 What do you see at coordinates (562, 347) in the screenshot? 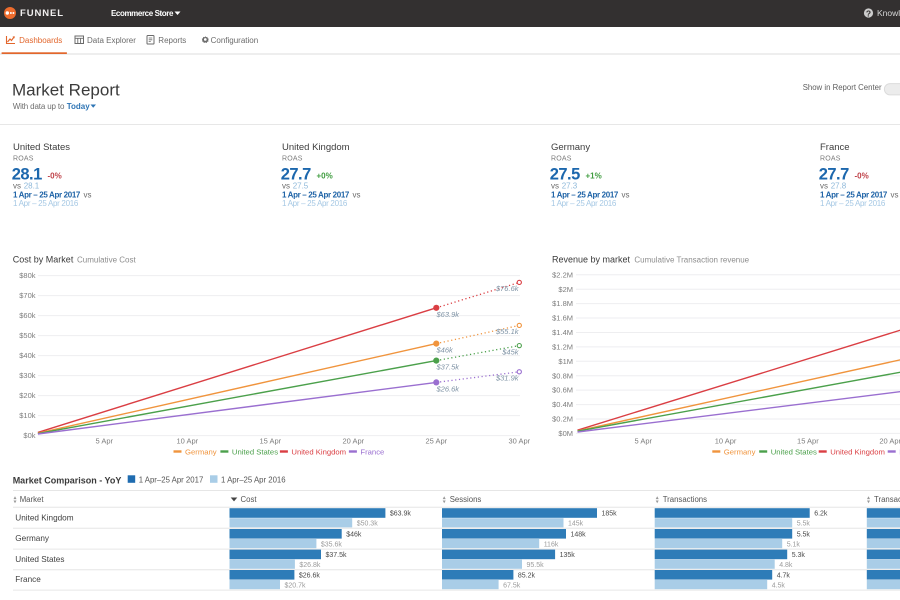
I see `svg-text: $1.2M` at bounding box center [562, 347].